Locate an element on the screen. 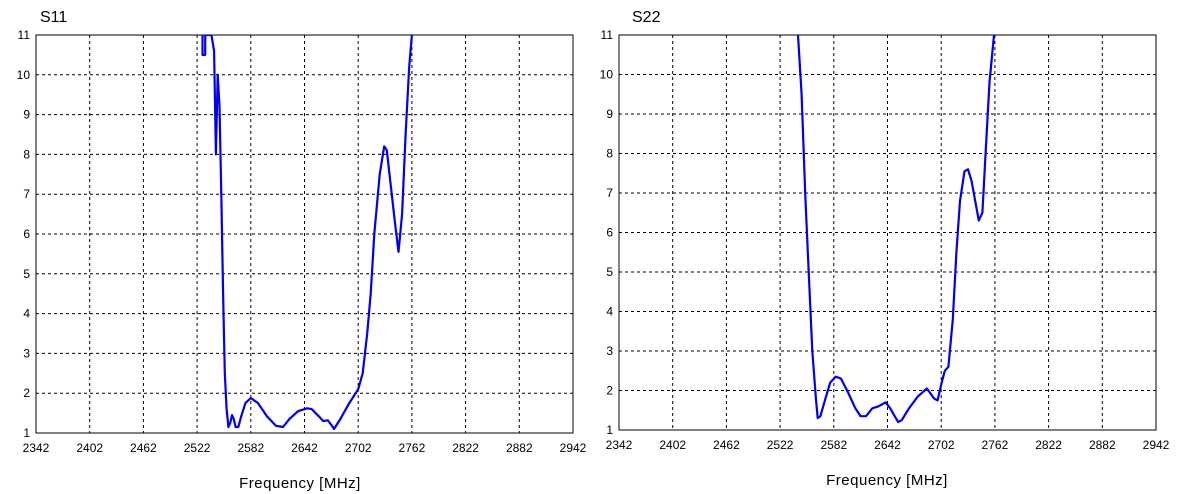 Image resolution: width=1178 pixels, height=494 pixels. series-line-s11 is located at coordinates (307, 233).